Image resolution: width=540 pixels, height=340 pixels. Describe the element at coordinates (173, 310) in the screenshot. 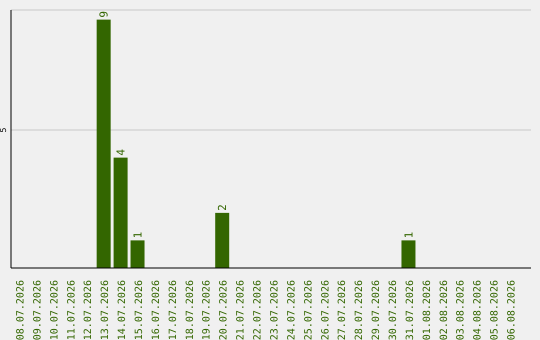

I see `x-tick-label: 17.07.2026` at that location.